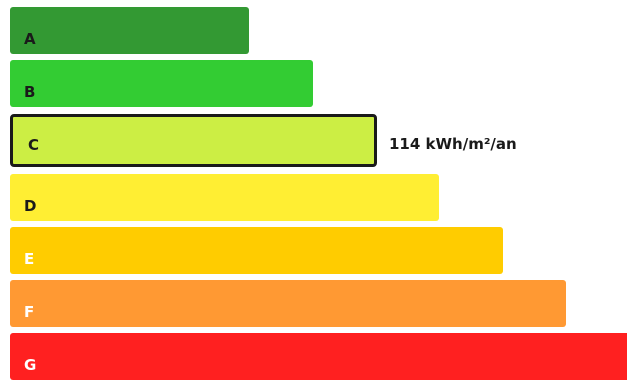 This screenshot has height=380, width=627. I want to click on rating-bar-a: A, so click(129, 30).